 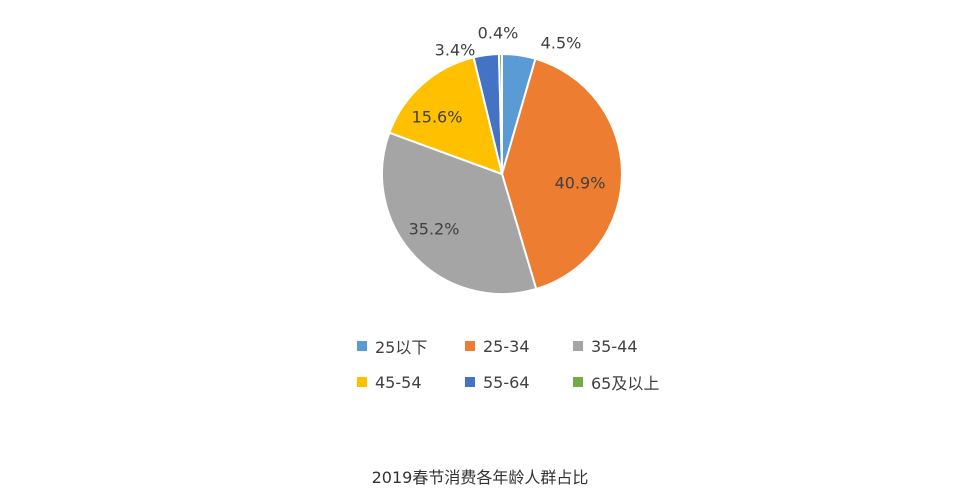 I want to click on legend-label: 45-54, so click(x=398, y=382).